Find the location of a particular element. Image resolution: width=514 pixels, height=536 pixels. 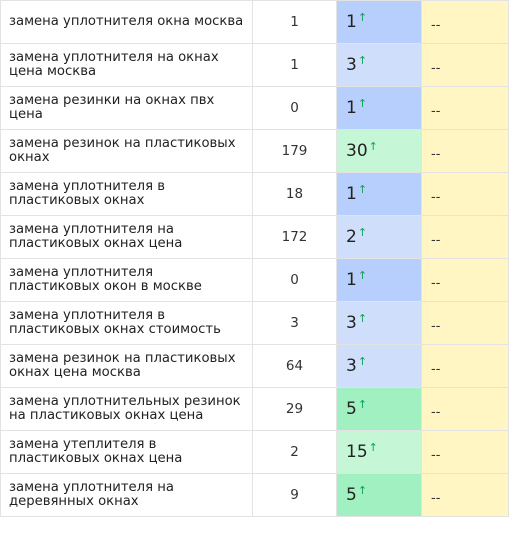

position-cell: 15↑ is located at coordinates (379, 452).